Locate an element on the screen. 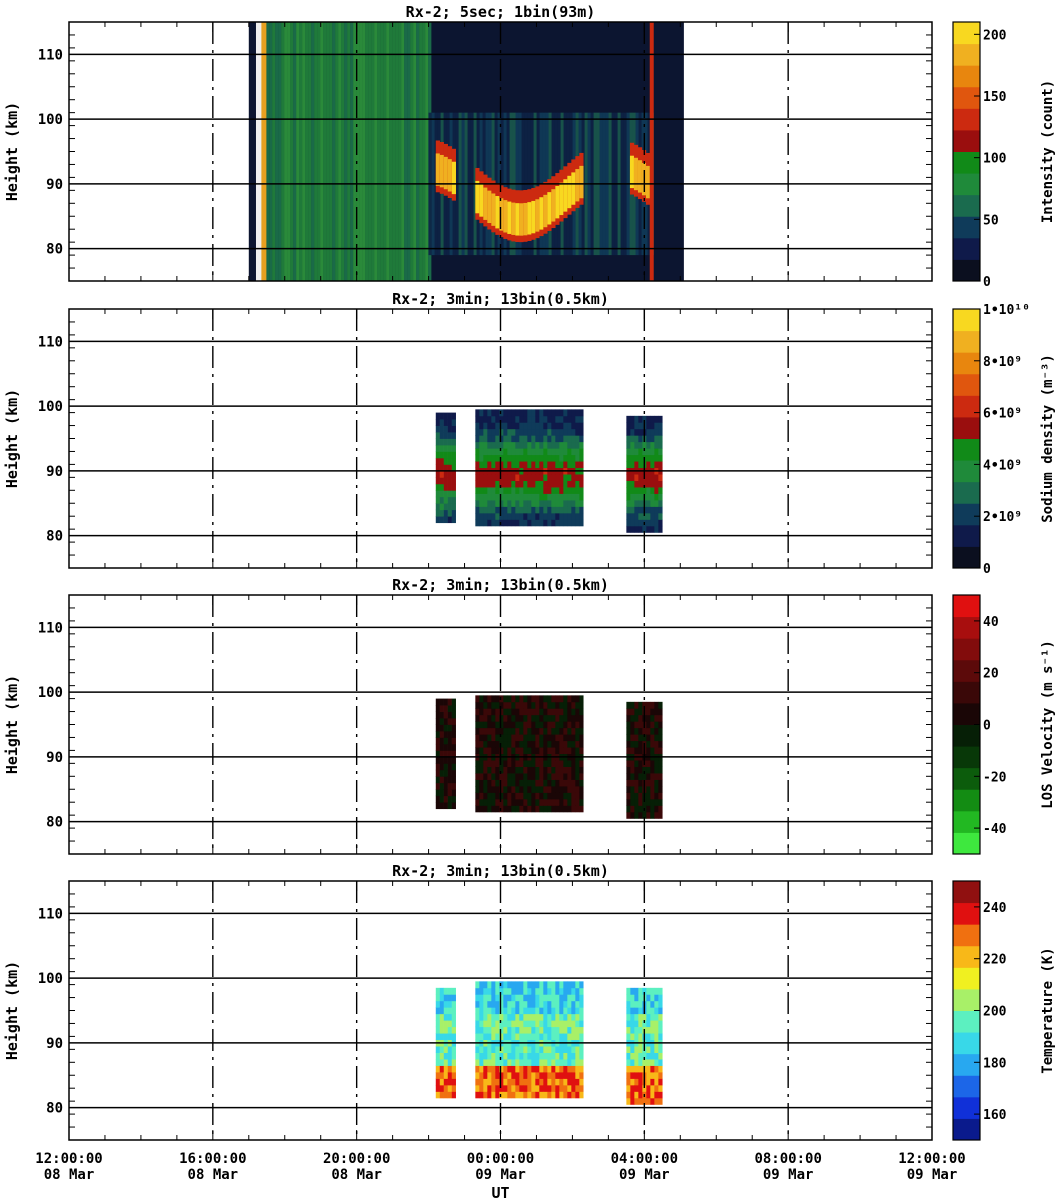 The width and height of the screenshot is (1062, 1200). colorbar-tick-label: 6•10⁹ is located at coordinates (1002, 414).